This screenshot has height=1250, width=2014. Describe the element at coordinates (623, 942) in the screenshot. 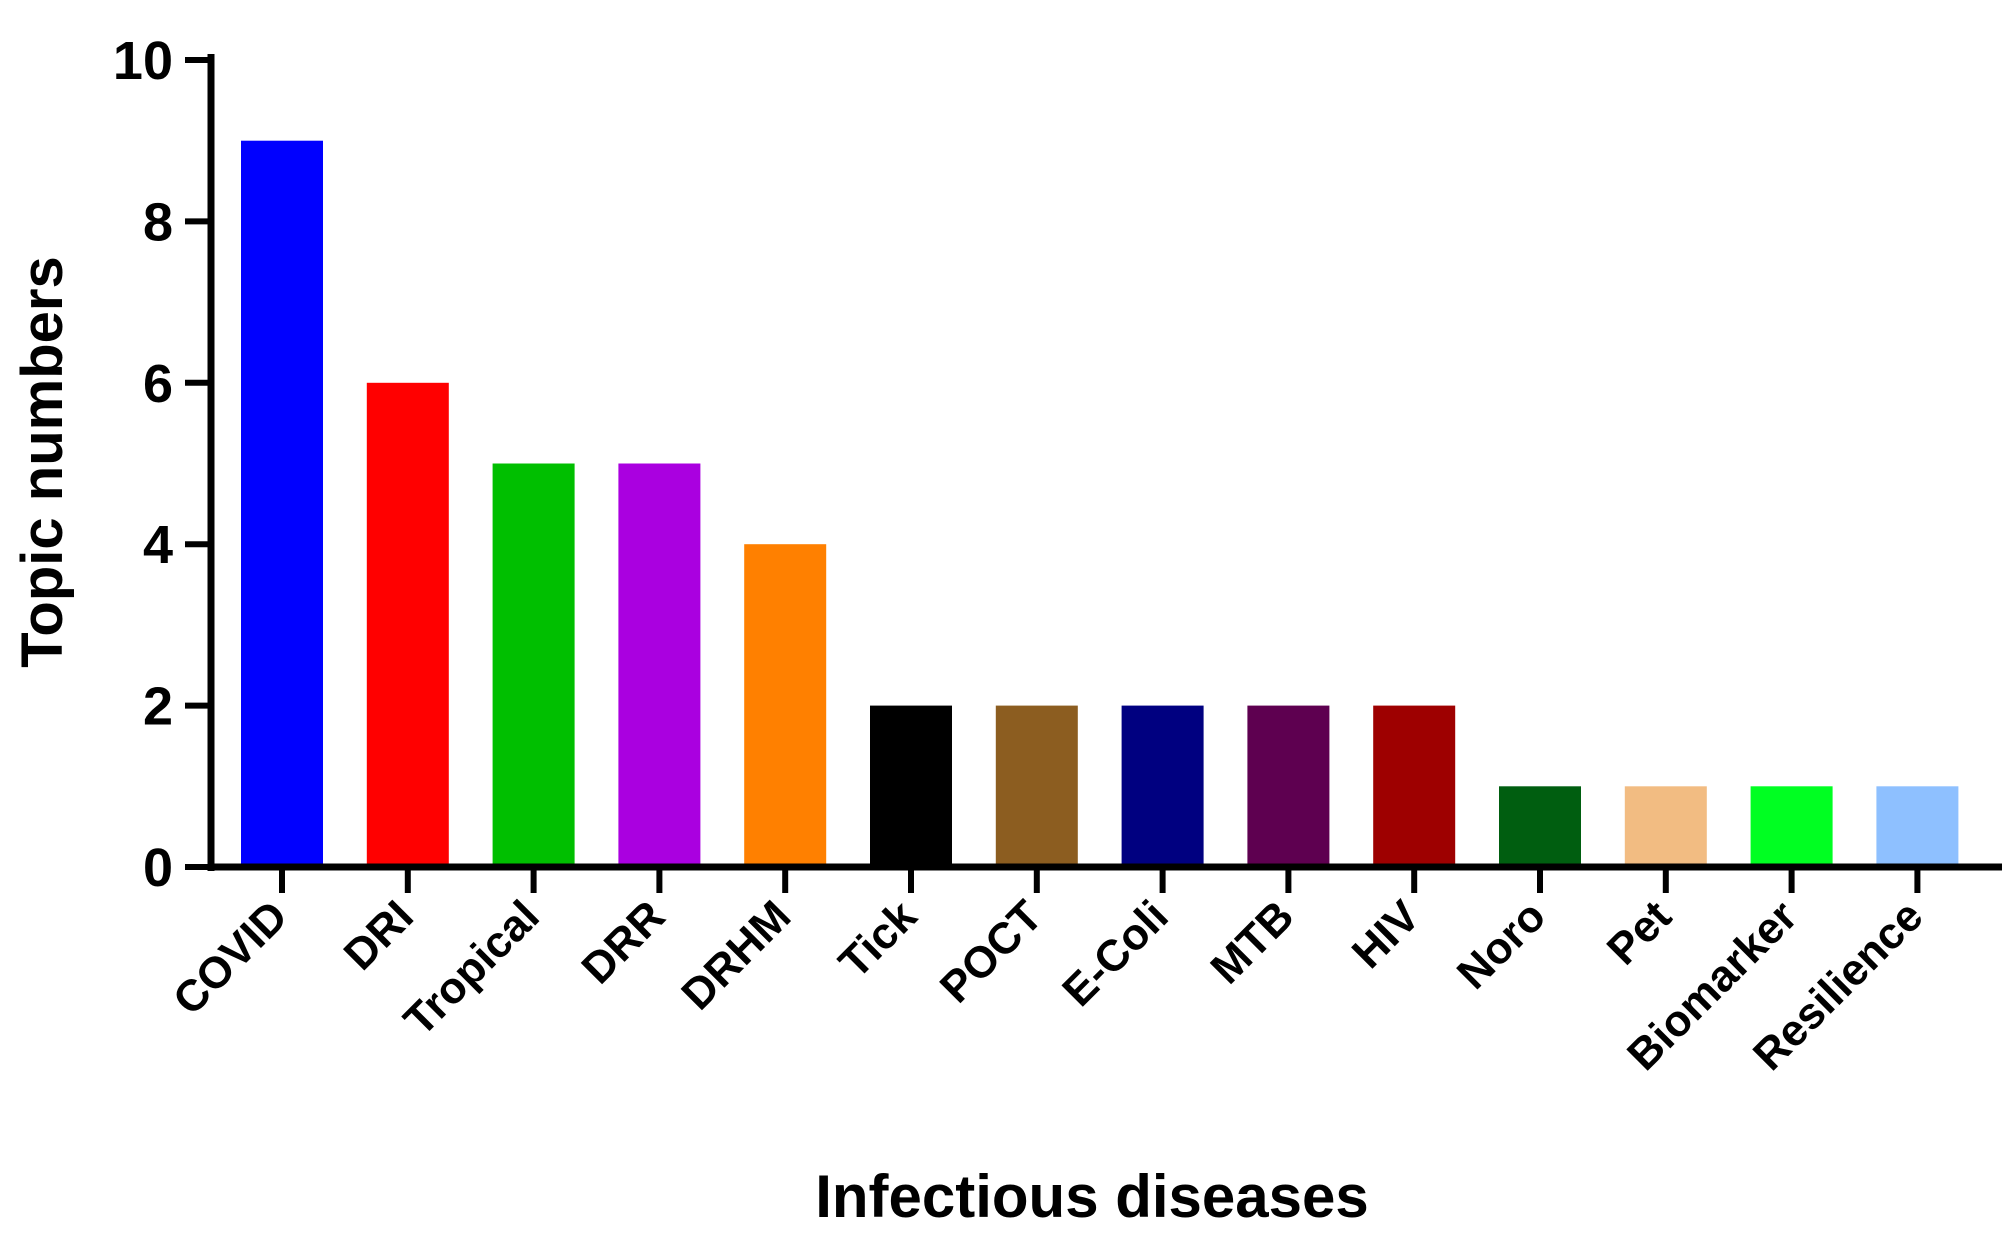

I see `x-tick-label-drr: DRR` at that location.